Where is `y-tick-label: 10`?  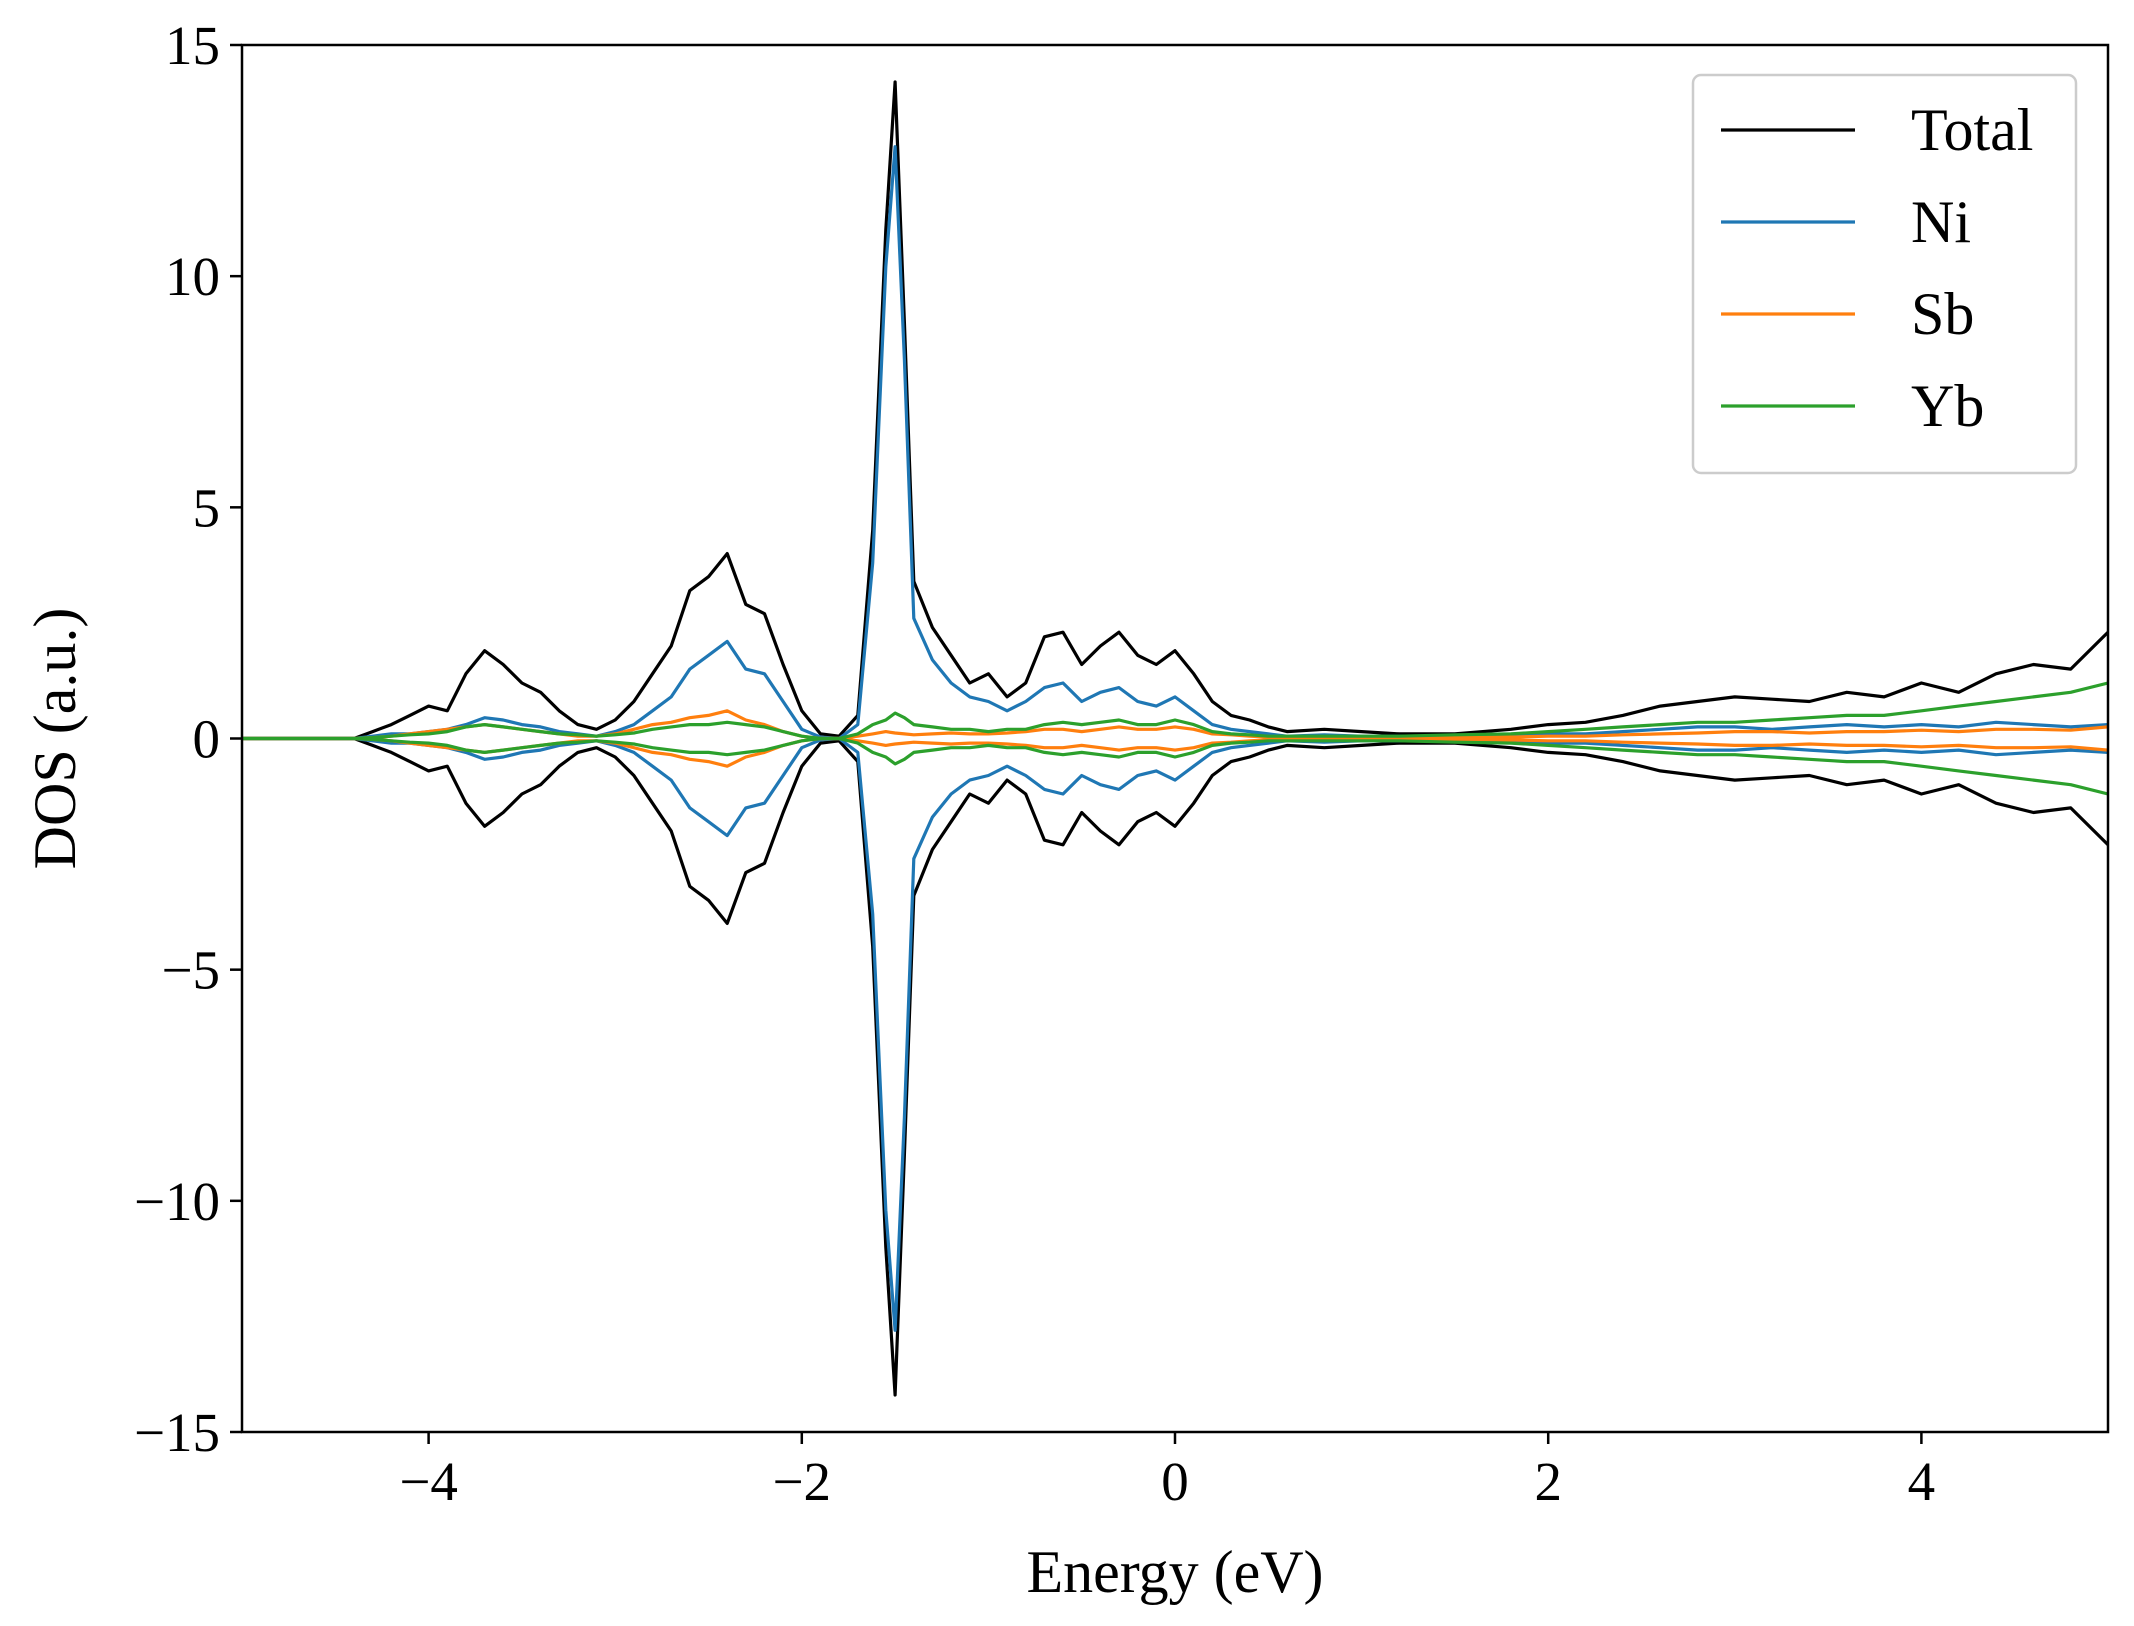
y-tick-label: 10 is located at coordinates (192, 276).